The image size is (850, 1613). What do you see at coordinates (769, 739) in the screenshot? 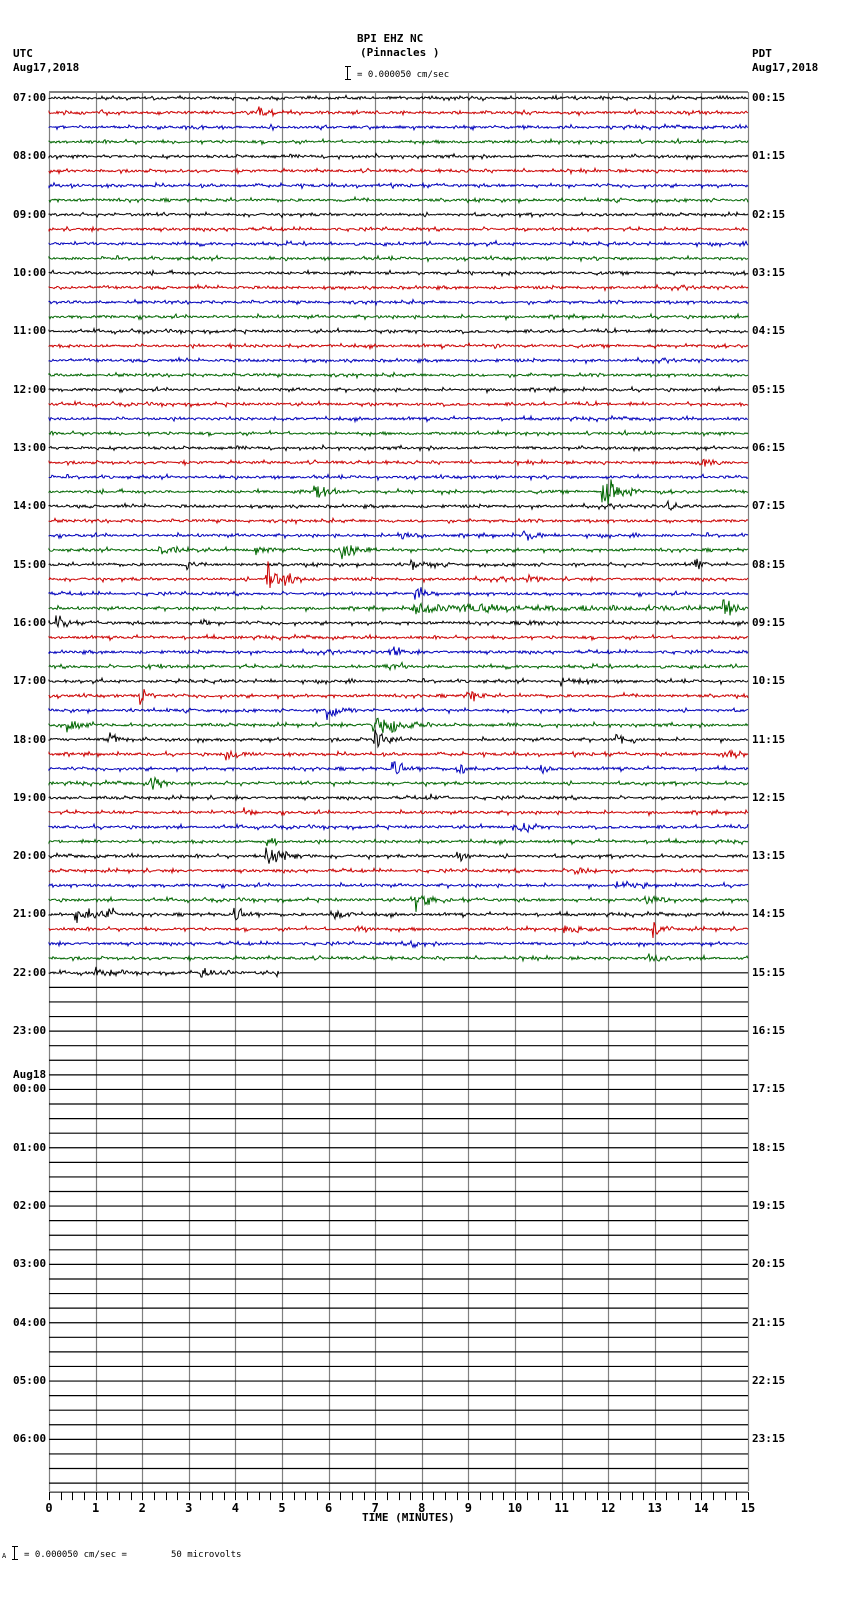
I see `pdt-time-label: 11:15` at bounding box center [769, 739].